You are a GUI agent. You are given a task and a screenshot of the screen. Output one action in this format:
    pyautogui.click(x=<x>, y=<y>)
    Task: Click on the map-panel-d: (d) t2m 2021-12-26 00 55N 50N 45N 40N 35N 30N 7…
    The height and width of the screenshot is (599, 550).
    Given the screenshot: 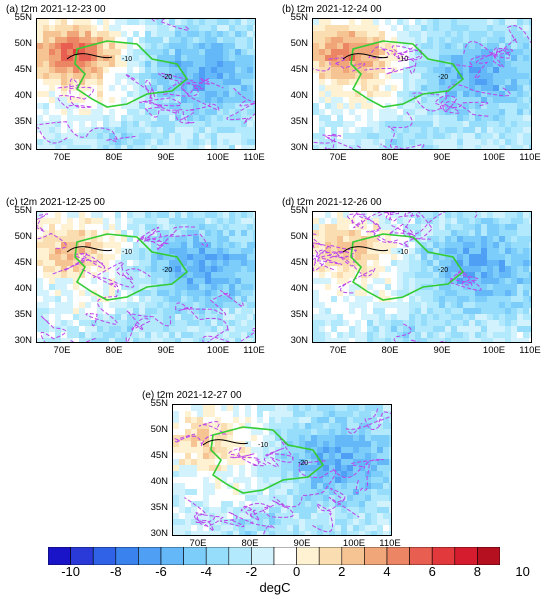 What is the action you would take?
    pyautogui.click(x=411, y=282)
    